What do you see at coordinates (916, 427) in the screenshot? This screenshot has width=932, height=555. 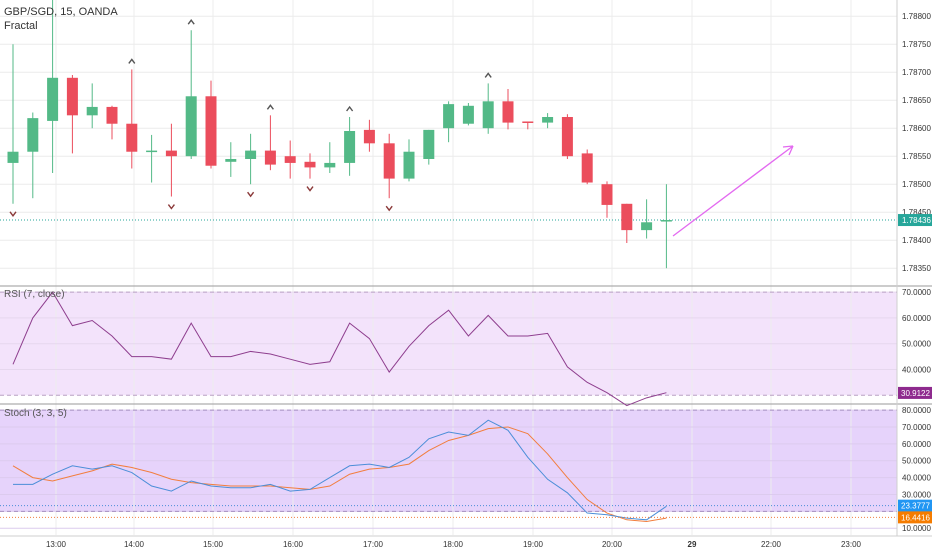 I see `stoch-tick-label: 70.0000` at bounding box center [916, 427].